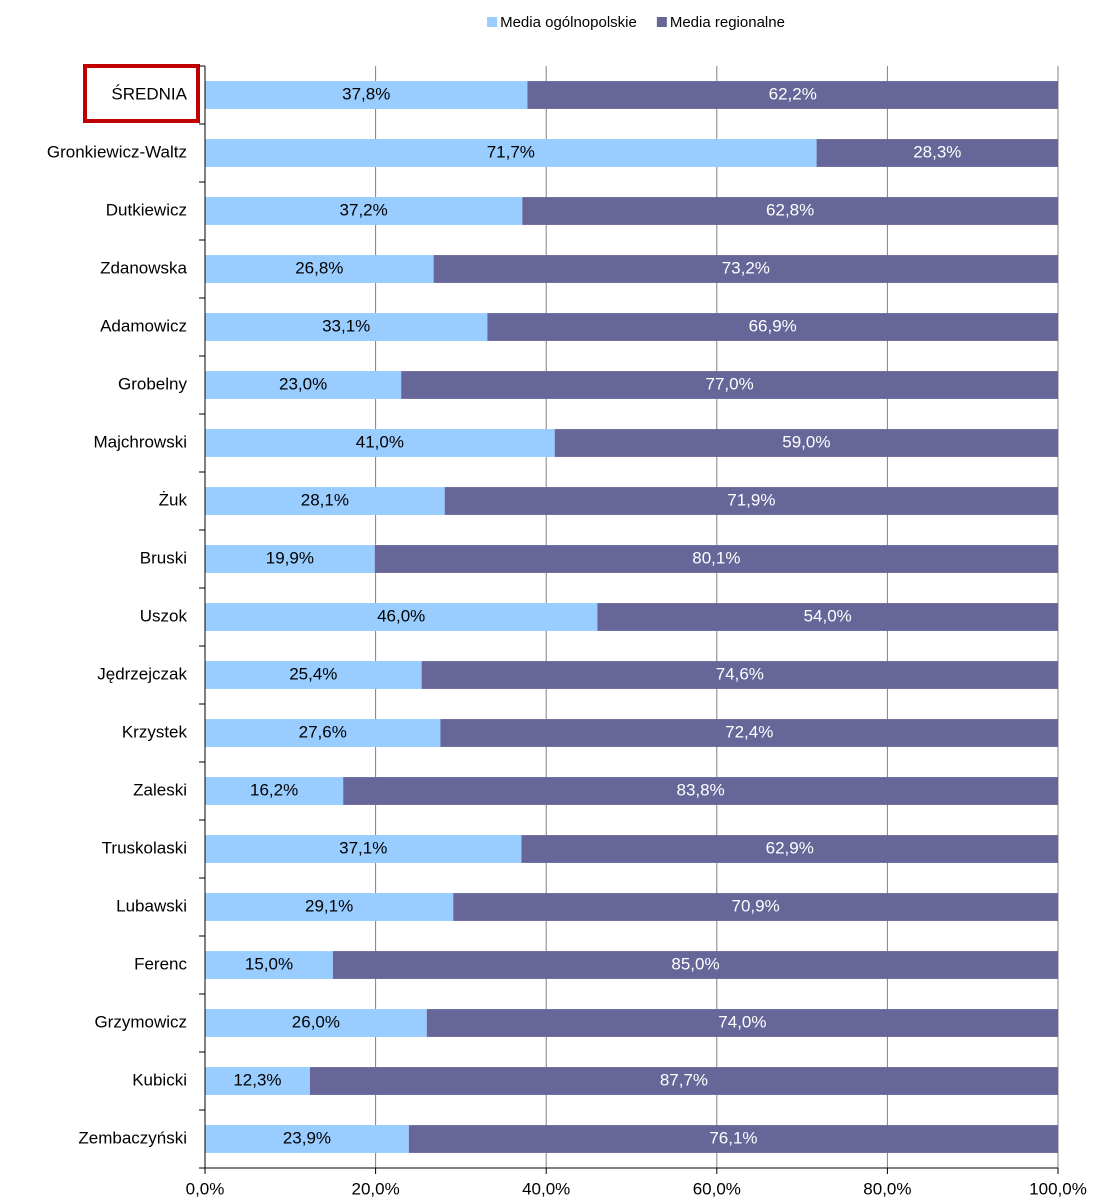  What do you see at coordinates (164, 615) in the screenshot?
I see `y-tick-label: Uszok` at bounding box center [164, 615].